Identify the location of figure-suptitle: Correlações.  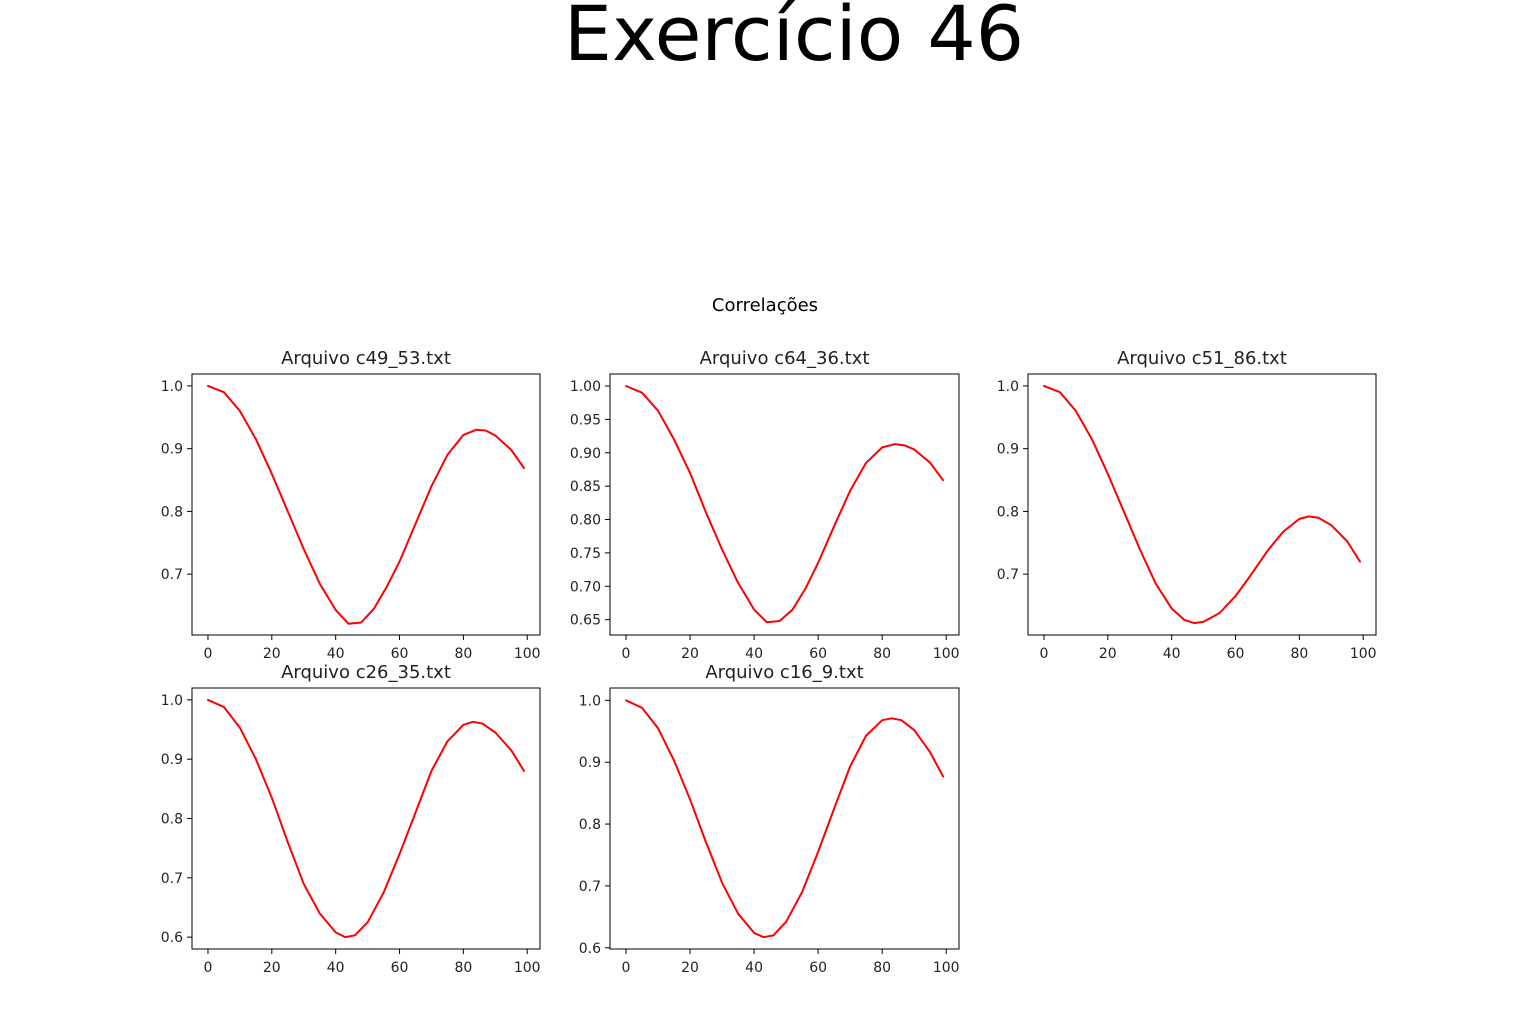
(765, 305).